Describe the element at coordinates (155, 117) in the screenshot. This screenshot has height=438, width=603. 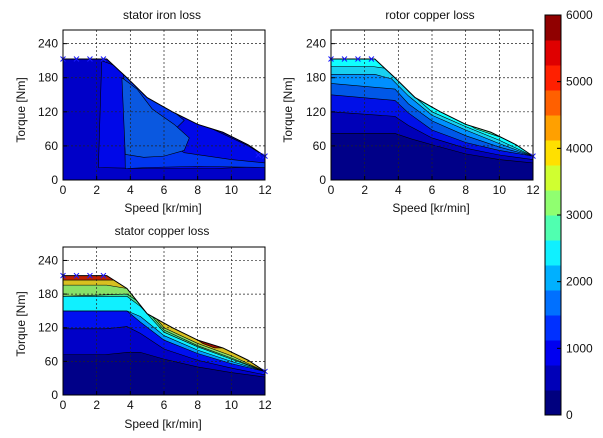
I see `contour-region` at that location.